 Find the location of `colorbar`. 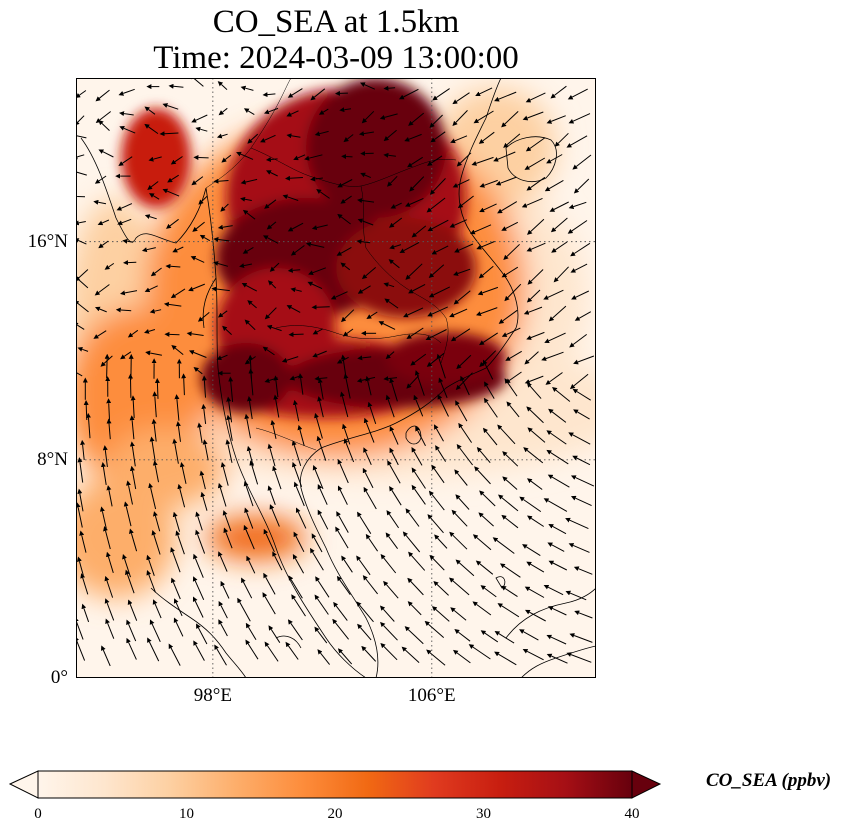

colorbar is located at coordinates (335, 784).